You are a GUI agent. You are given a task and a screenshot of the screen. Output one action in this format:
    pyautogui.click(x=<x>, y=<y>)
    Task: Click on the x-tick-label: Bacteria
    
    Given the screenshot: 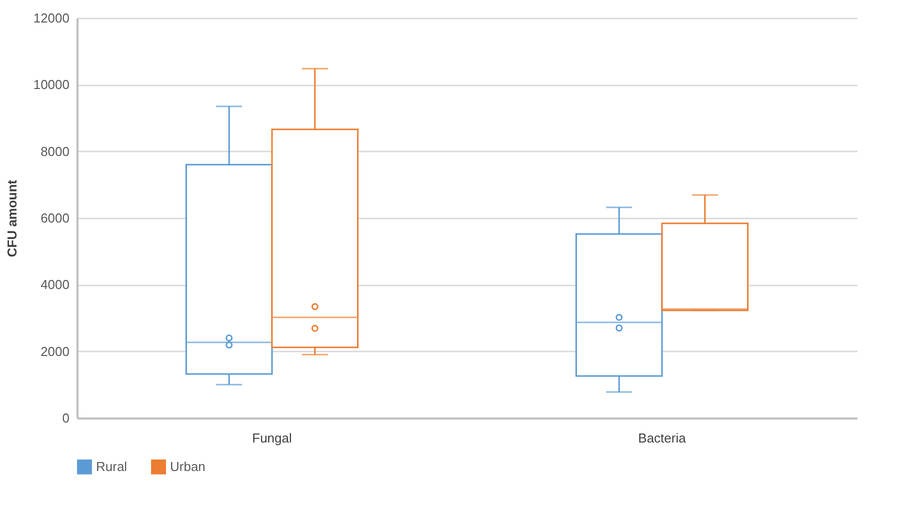 What is the action you would take?
    pyautogui.click(x=662, y=438)
    